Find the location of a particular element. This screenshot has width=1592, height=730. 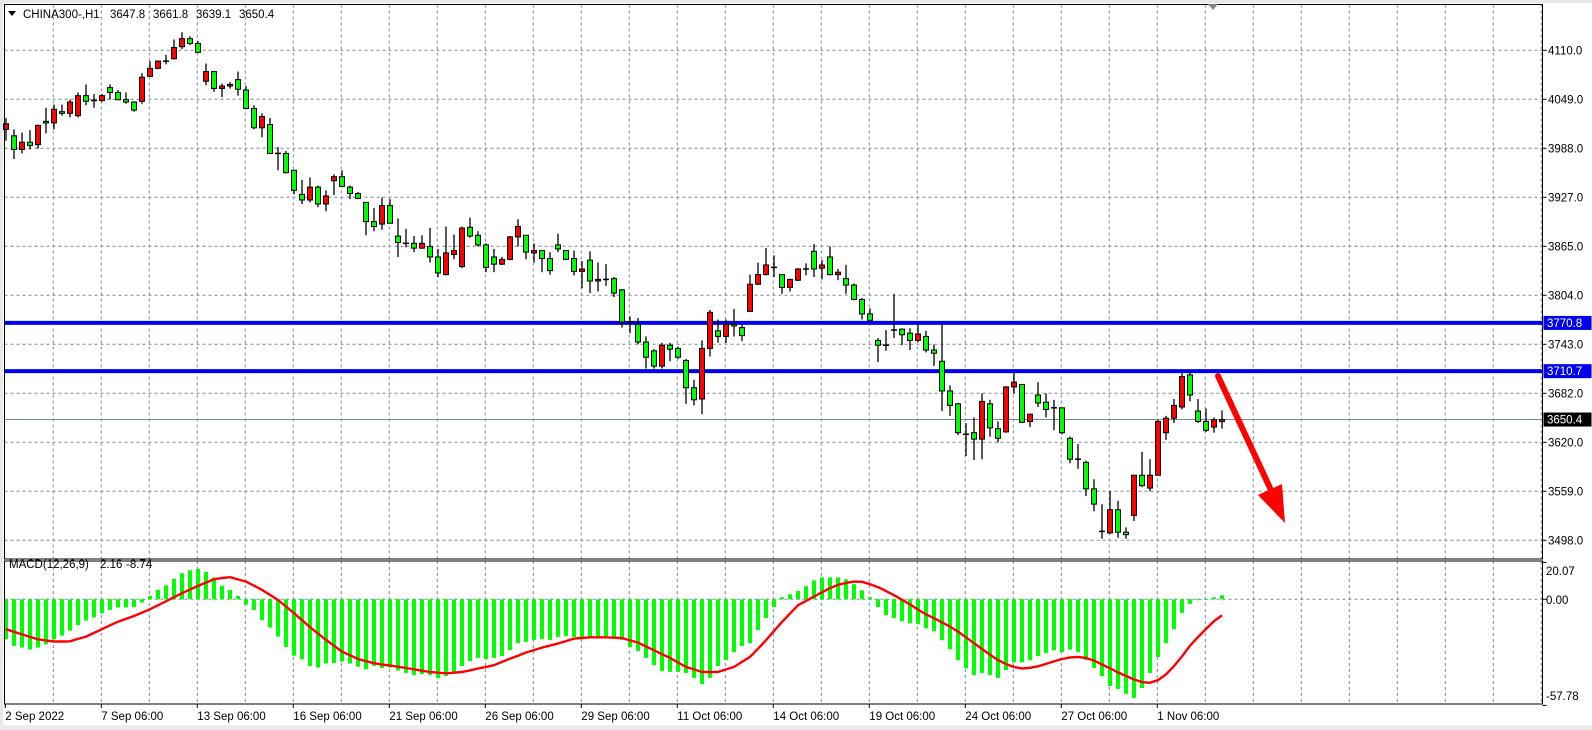

ohlc-low: 3639.1 is located at coordinates (213, 15).